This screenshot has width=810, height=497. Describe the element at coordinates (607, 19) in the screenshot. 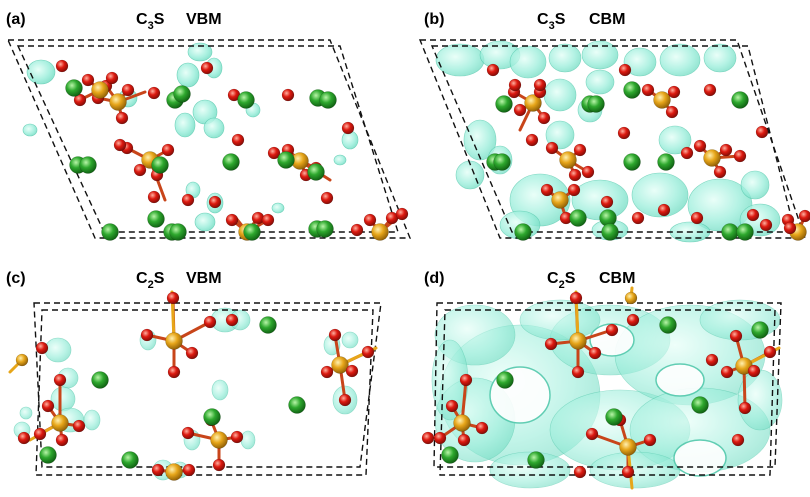

I see `panel-b-band: CBM` at that location.